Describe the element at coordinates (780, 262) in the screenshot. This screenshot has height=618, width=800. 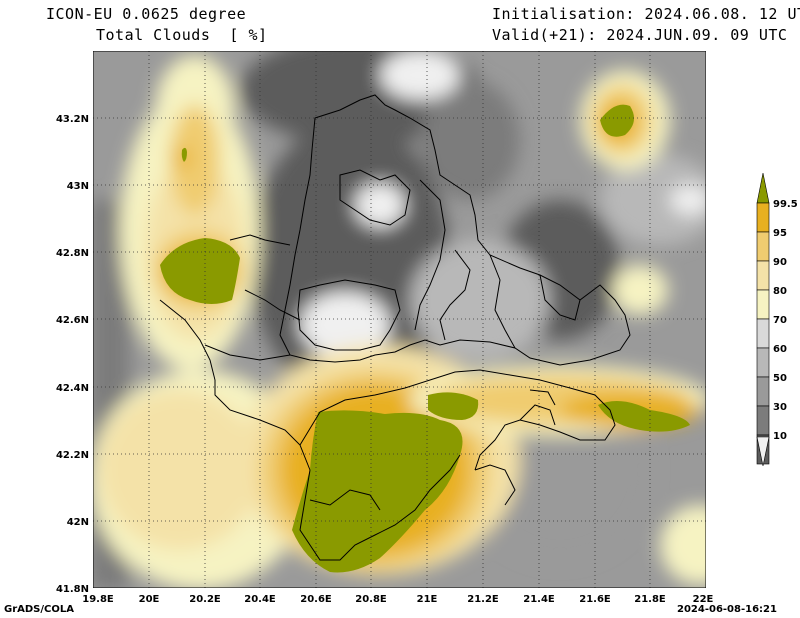
I see `colorbar-label: 90` at that location.